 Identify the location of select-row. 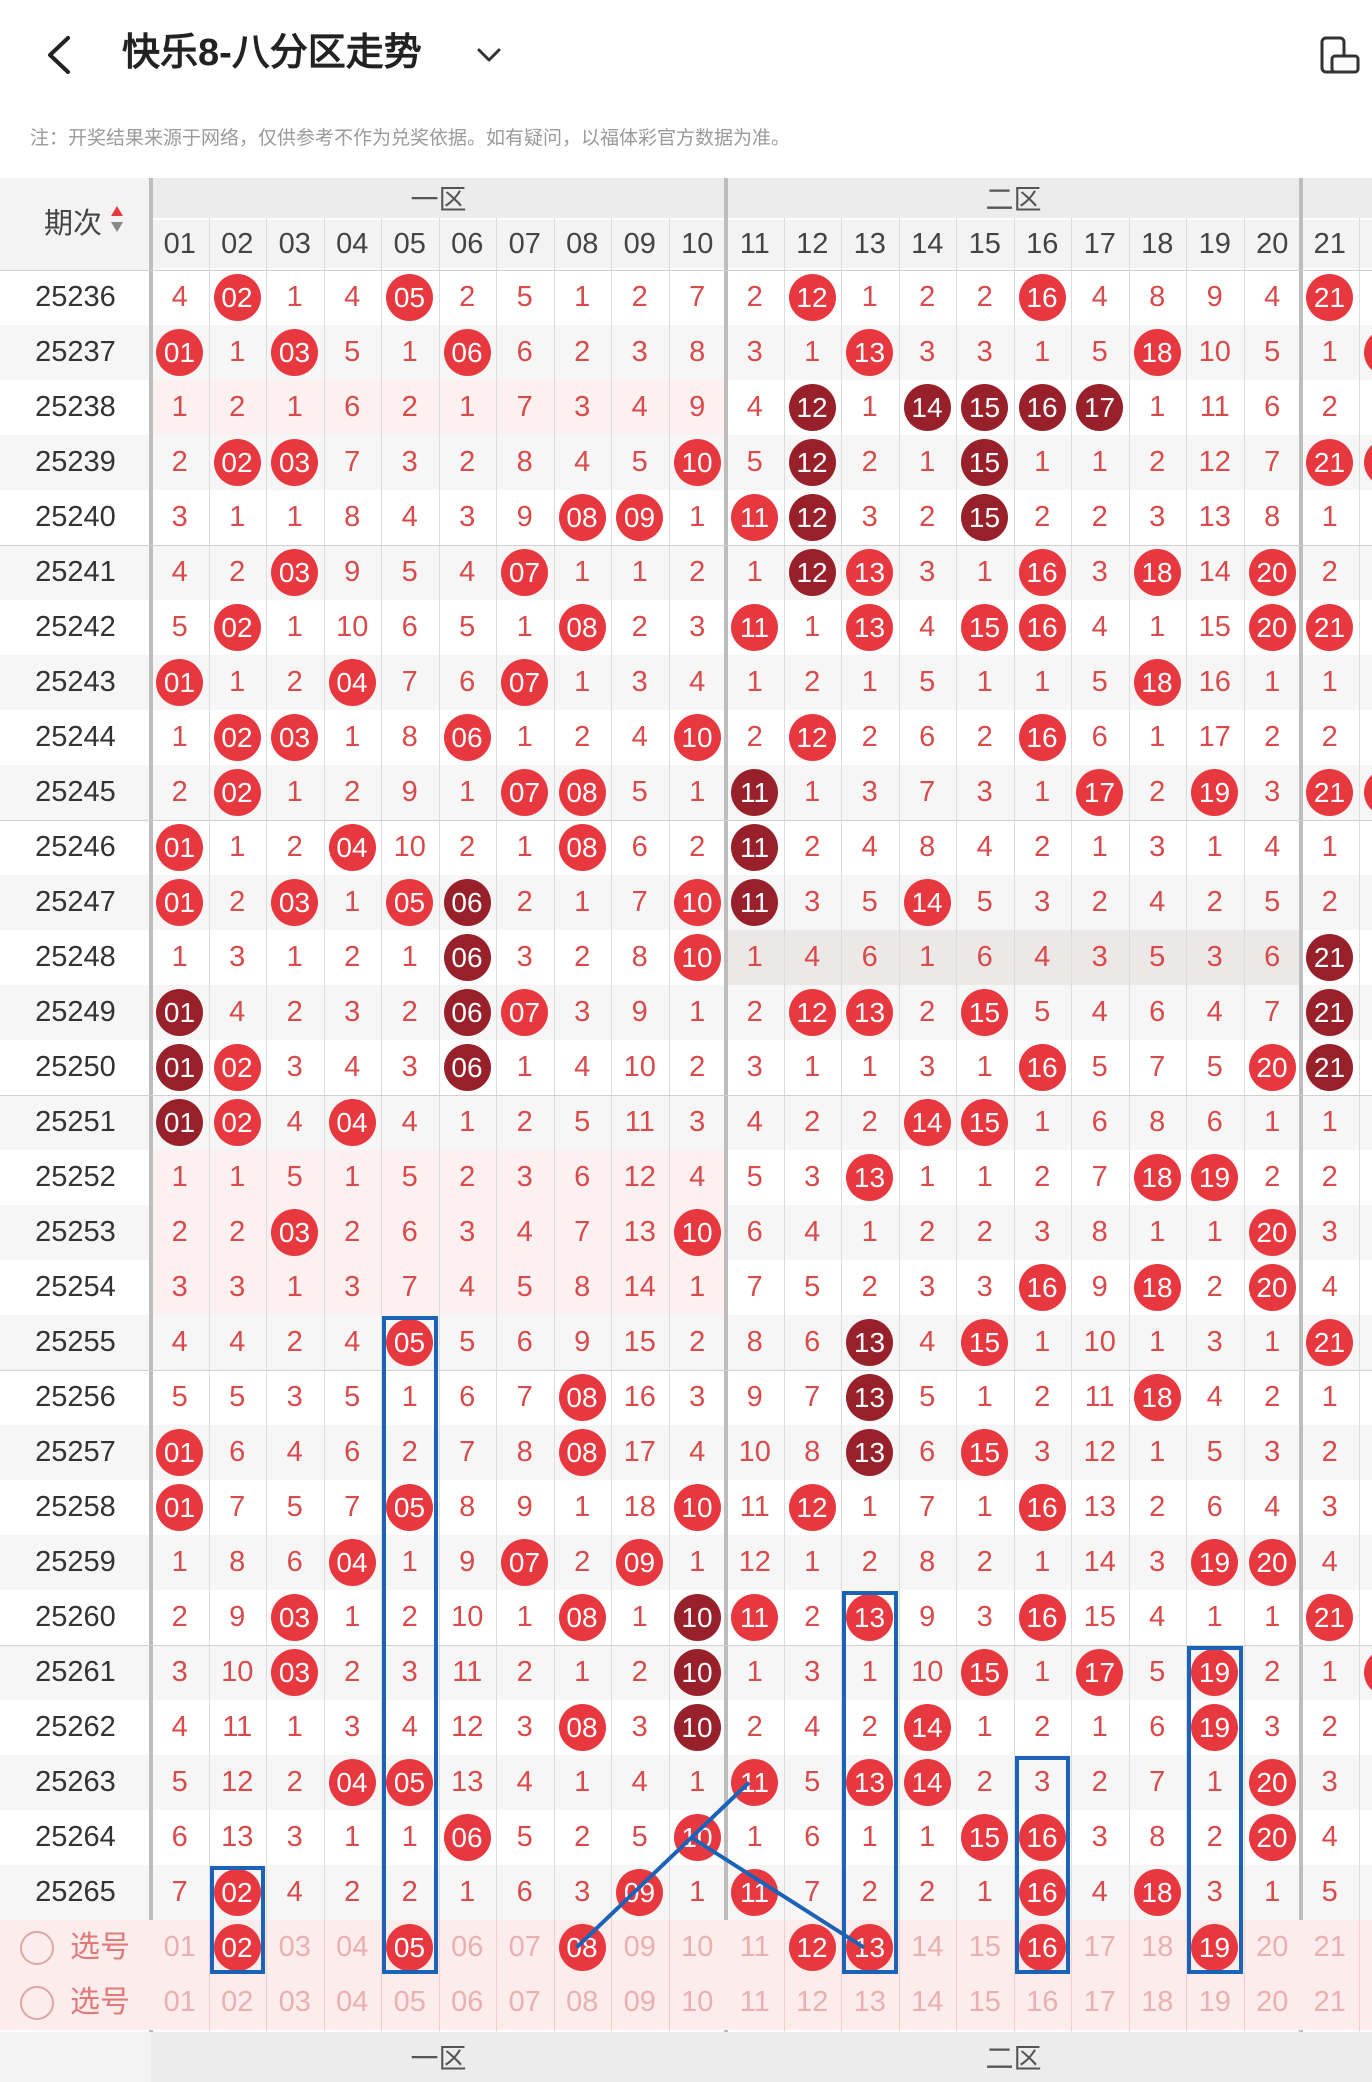
(686, 2002).